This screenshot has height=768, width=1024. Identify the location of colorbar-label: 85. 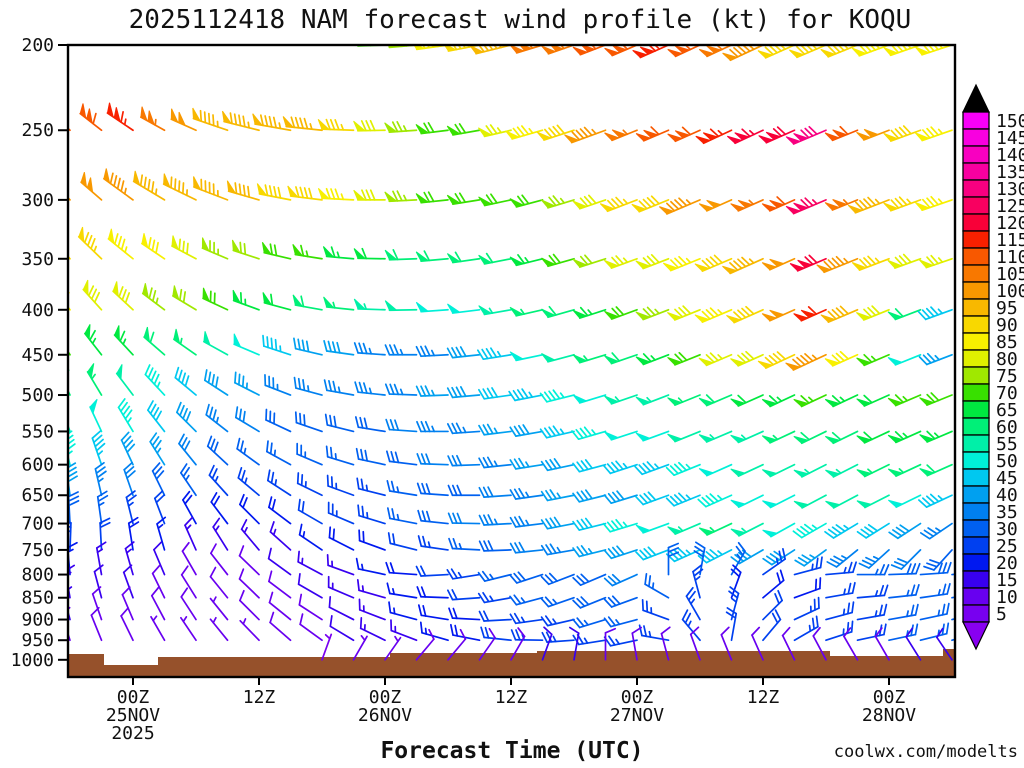
(1007, 342).